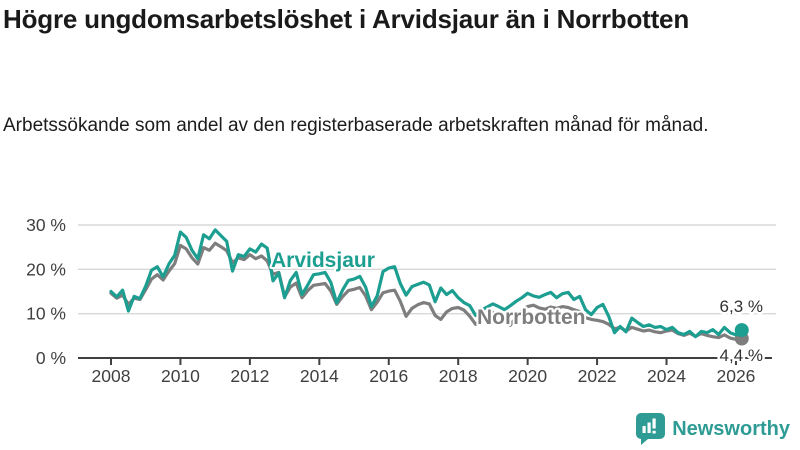 Image resolution: width=800 pixels, height=450 pixels. I want to click on end-dot-arvidsjaur, so click(741, 330).